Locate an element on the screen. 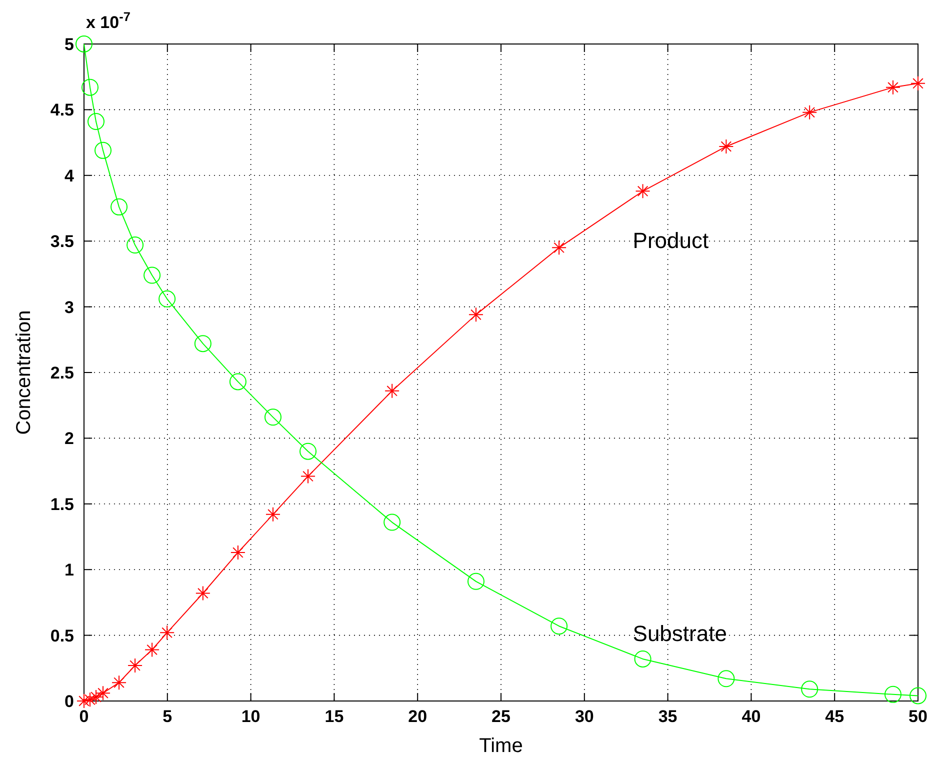 Image resolution: width=932 pixels, height=760 pixels. x-tick-label: 45 is located at coordinates (834, 716).